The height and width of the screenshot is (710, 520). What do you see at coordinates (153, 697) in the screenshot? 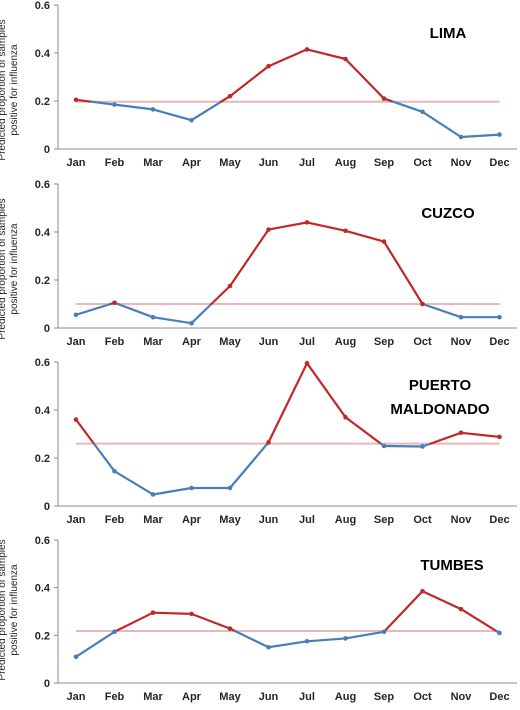
I see `chart-4-x-tick-label: Mar` at bounding box center [153, 697].